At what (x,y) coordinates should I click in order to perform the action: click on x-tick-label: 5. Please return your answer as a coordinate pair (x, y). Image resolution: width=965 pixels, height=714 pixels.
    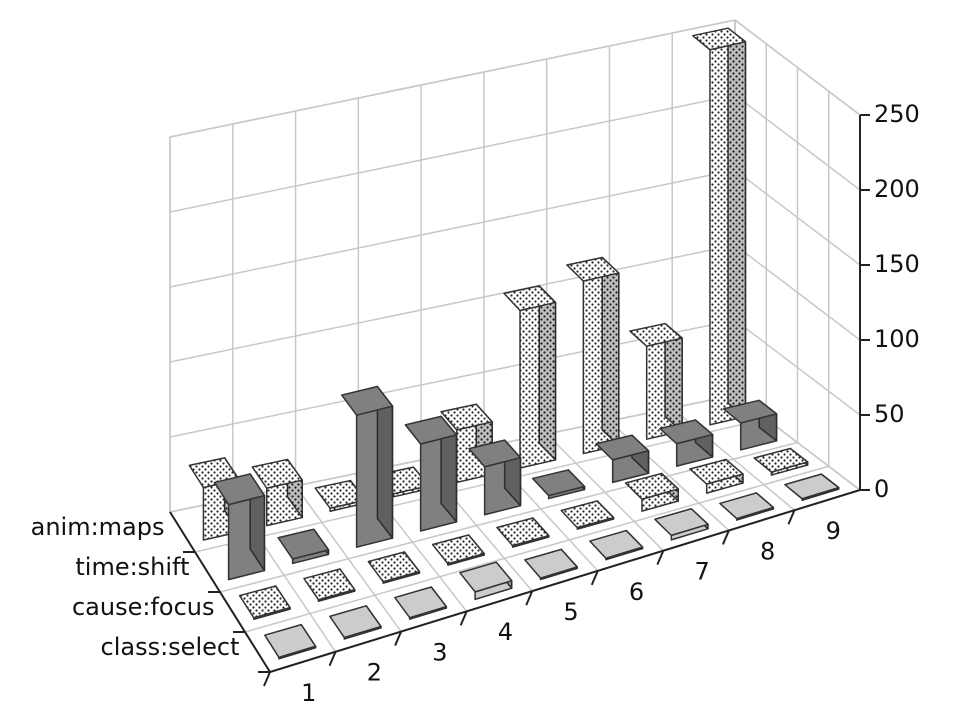
    Looking at the image, I should click on (570, 612).